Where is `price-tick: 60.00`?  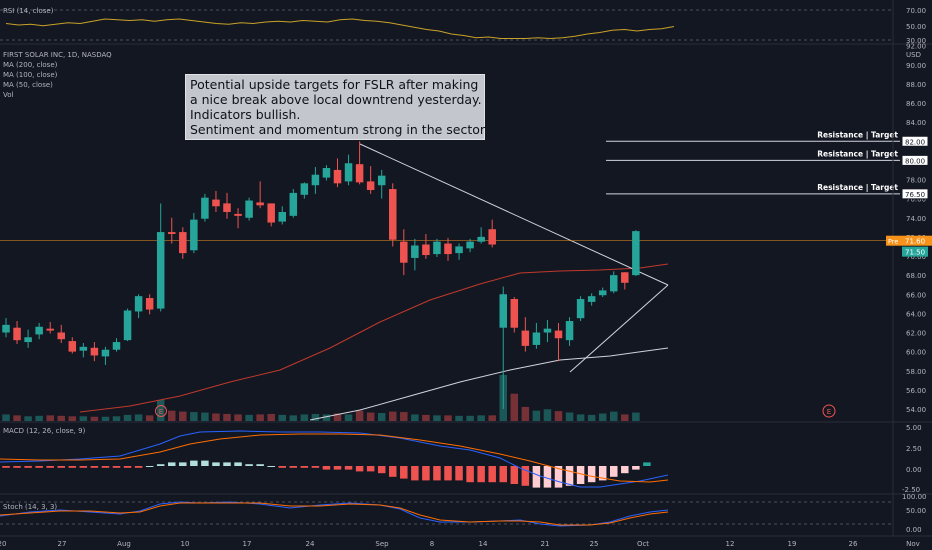
price-tick: 60.00 is located at coordinates (916, 353).